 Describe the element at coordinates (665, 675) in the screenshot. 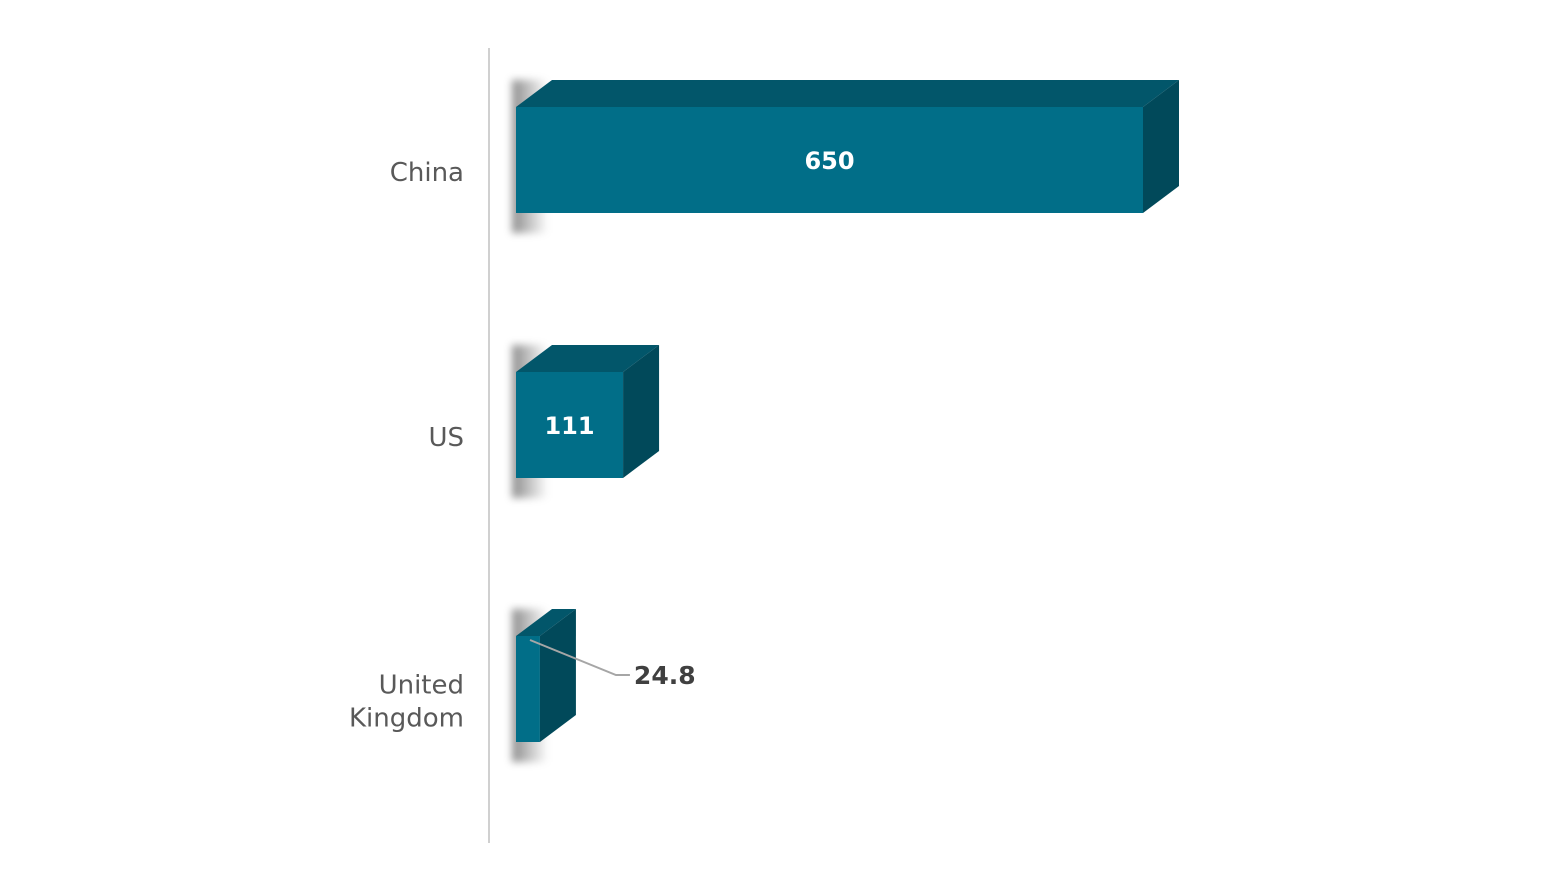

I see `data-label-united-kingdom: 24.8` at that location.